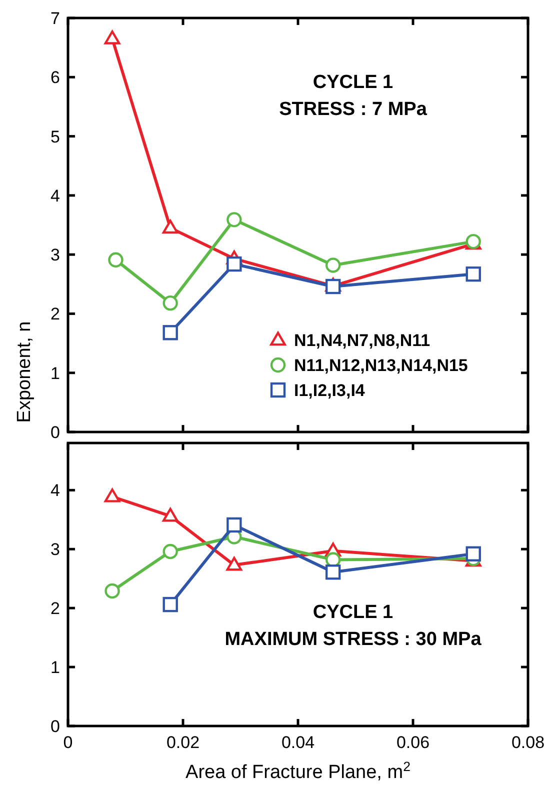 This screenshot has width=547, height=789. What do you see at coordinates (330, 390) in the screenshot?
I see `legend-label: I1,I2,I3,I4` at bounding box center [330, 390].